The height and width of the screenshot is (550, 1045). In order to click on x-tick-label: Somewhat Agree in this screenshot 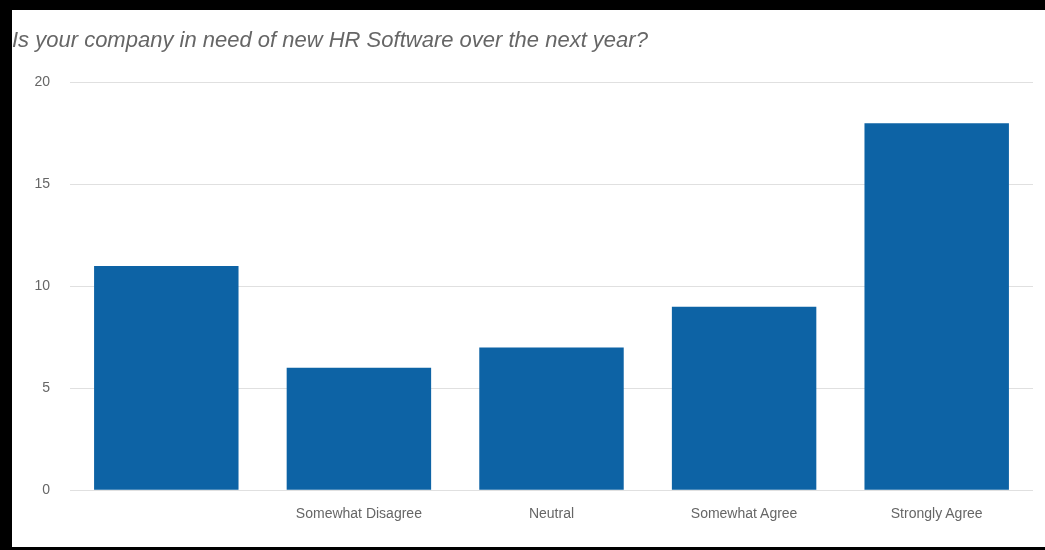, I will do `click(744, 513)`.